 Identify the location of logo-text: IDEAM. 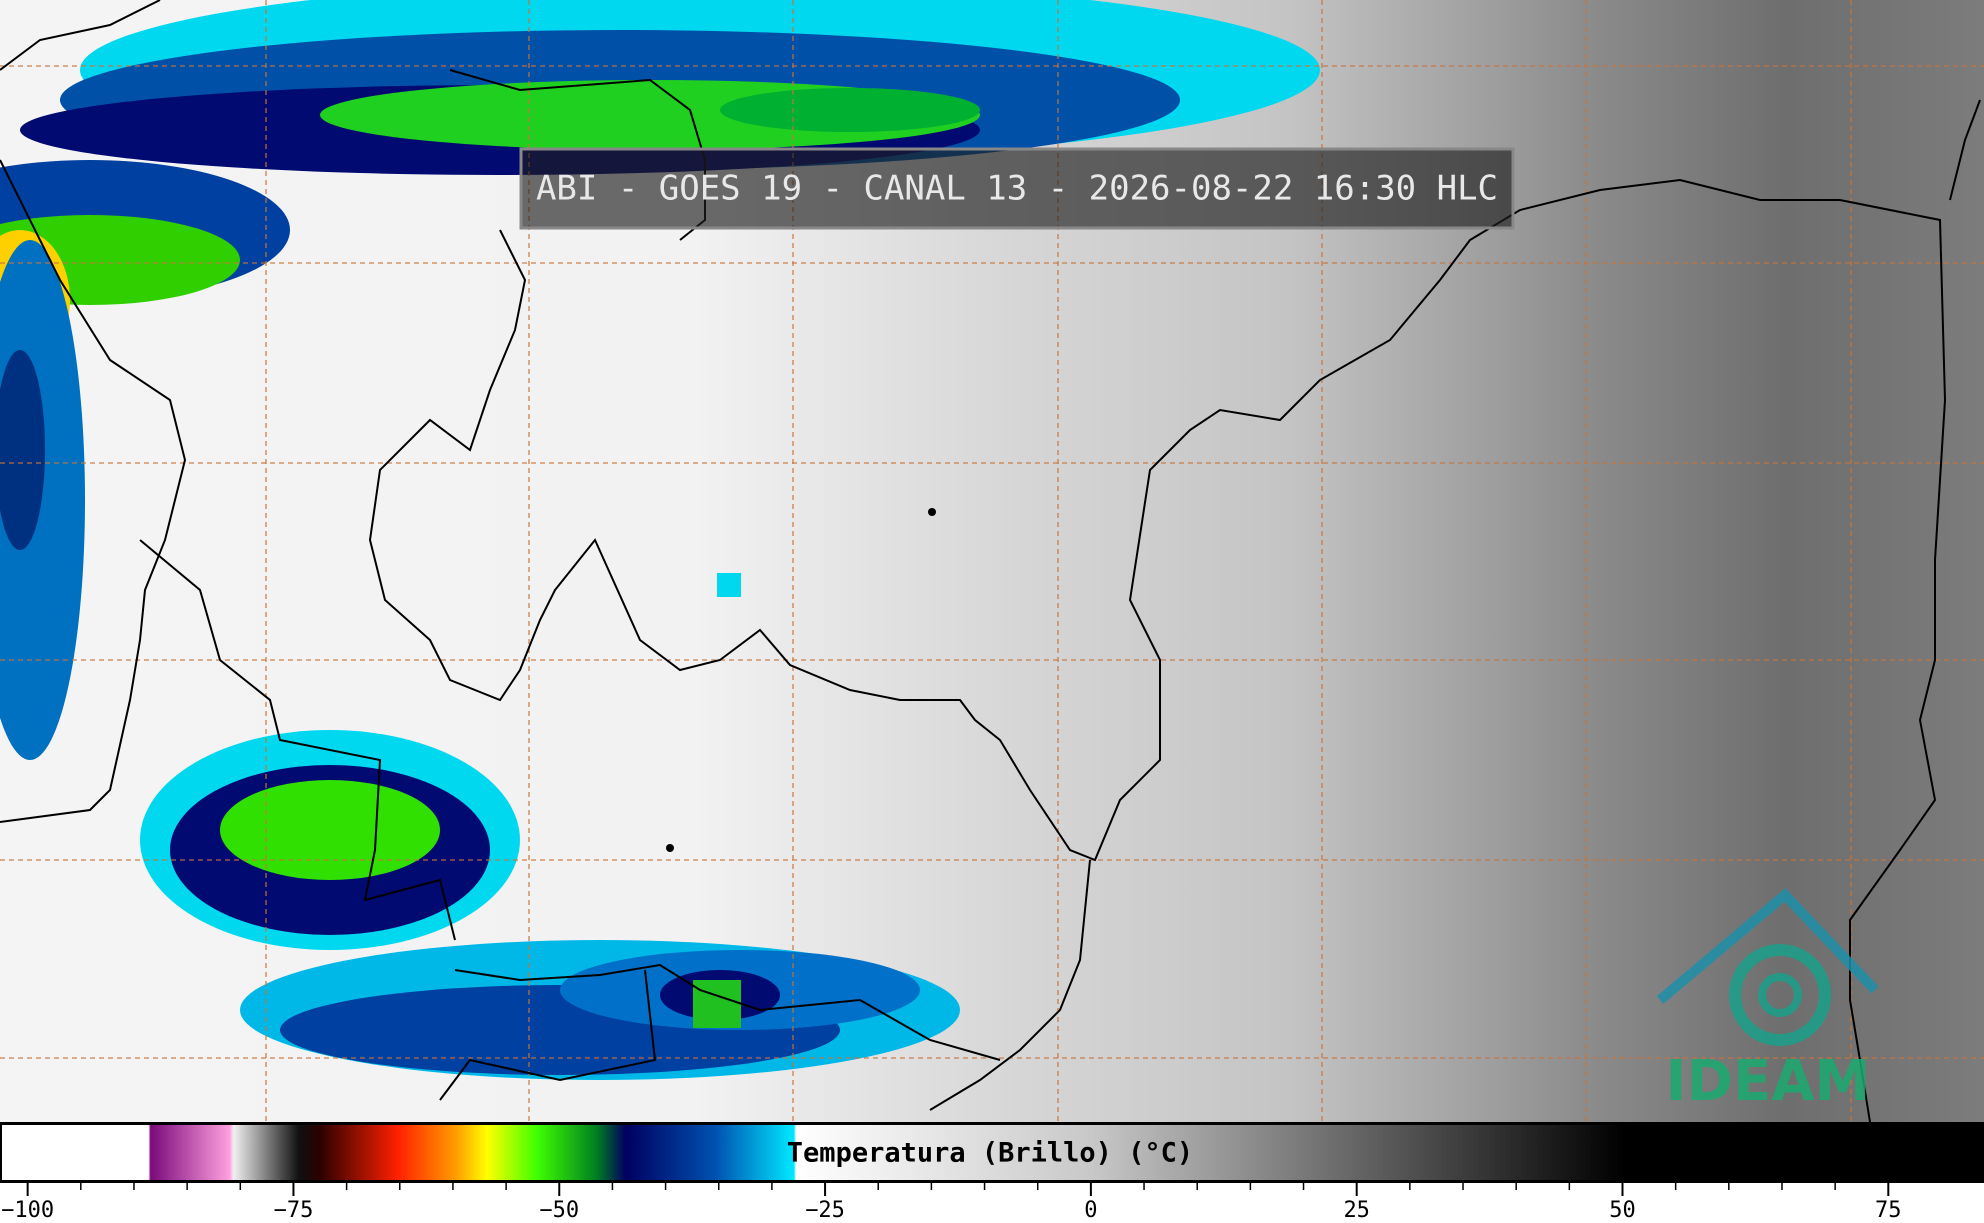
(1768, 1081).